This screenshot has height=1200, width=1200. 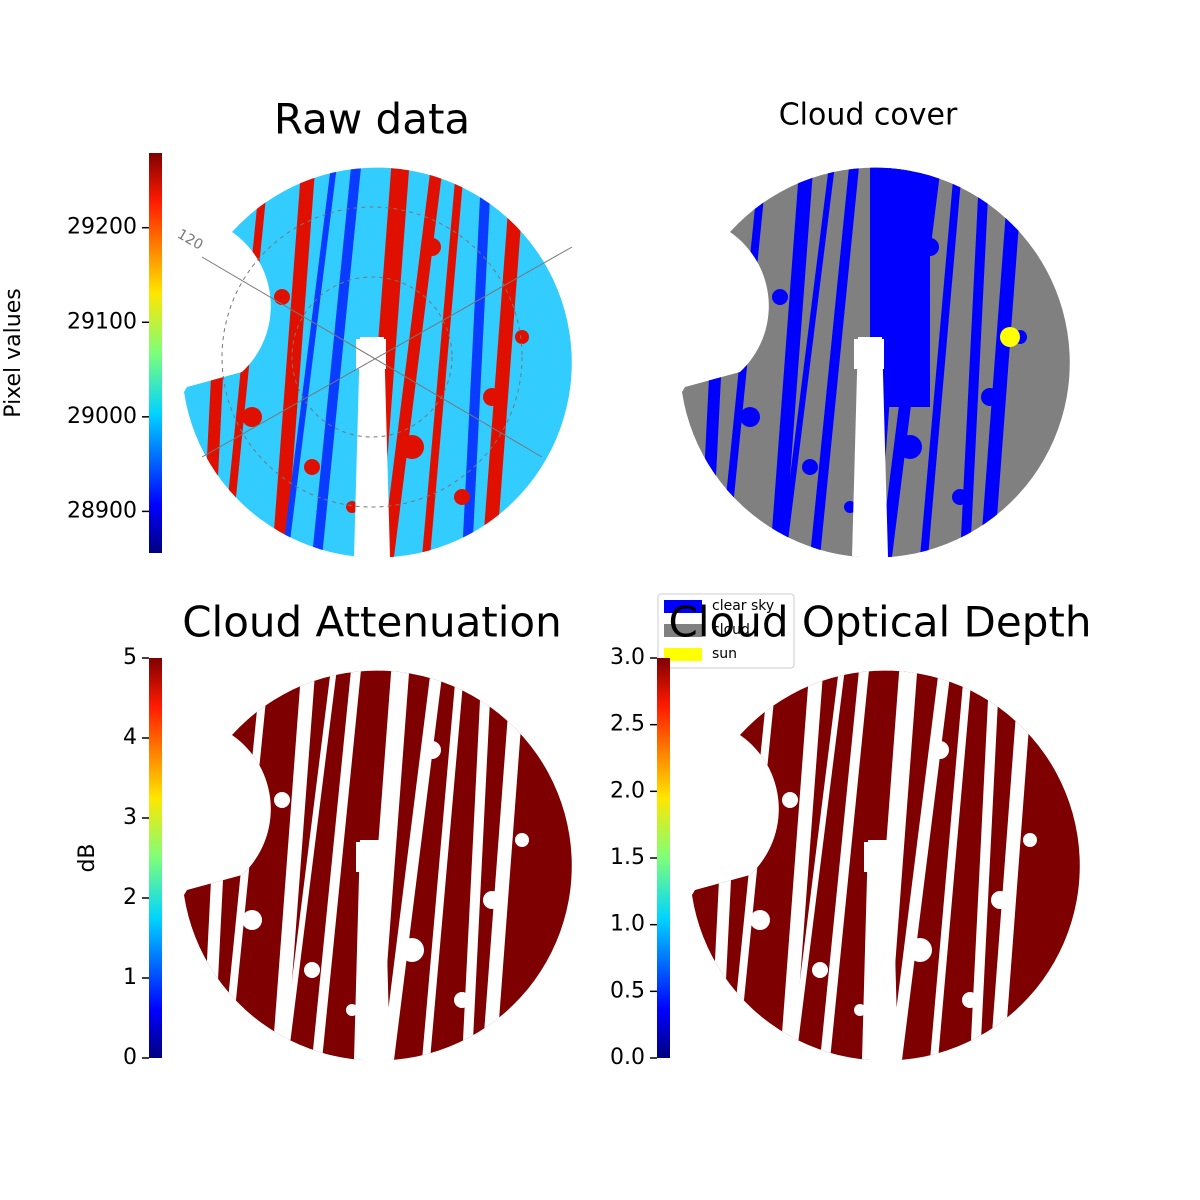 What do you see at coordinates (743, 606) in the screenshot?
I see `legend-label: clear sky` at bounding box center [743, 606].